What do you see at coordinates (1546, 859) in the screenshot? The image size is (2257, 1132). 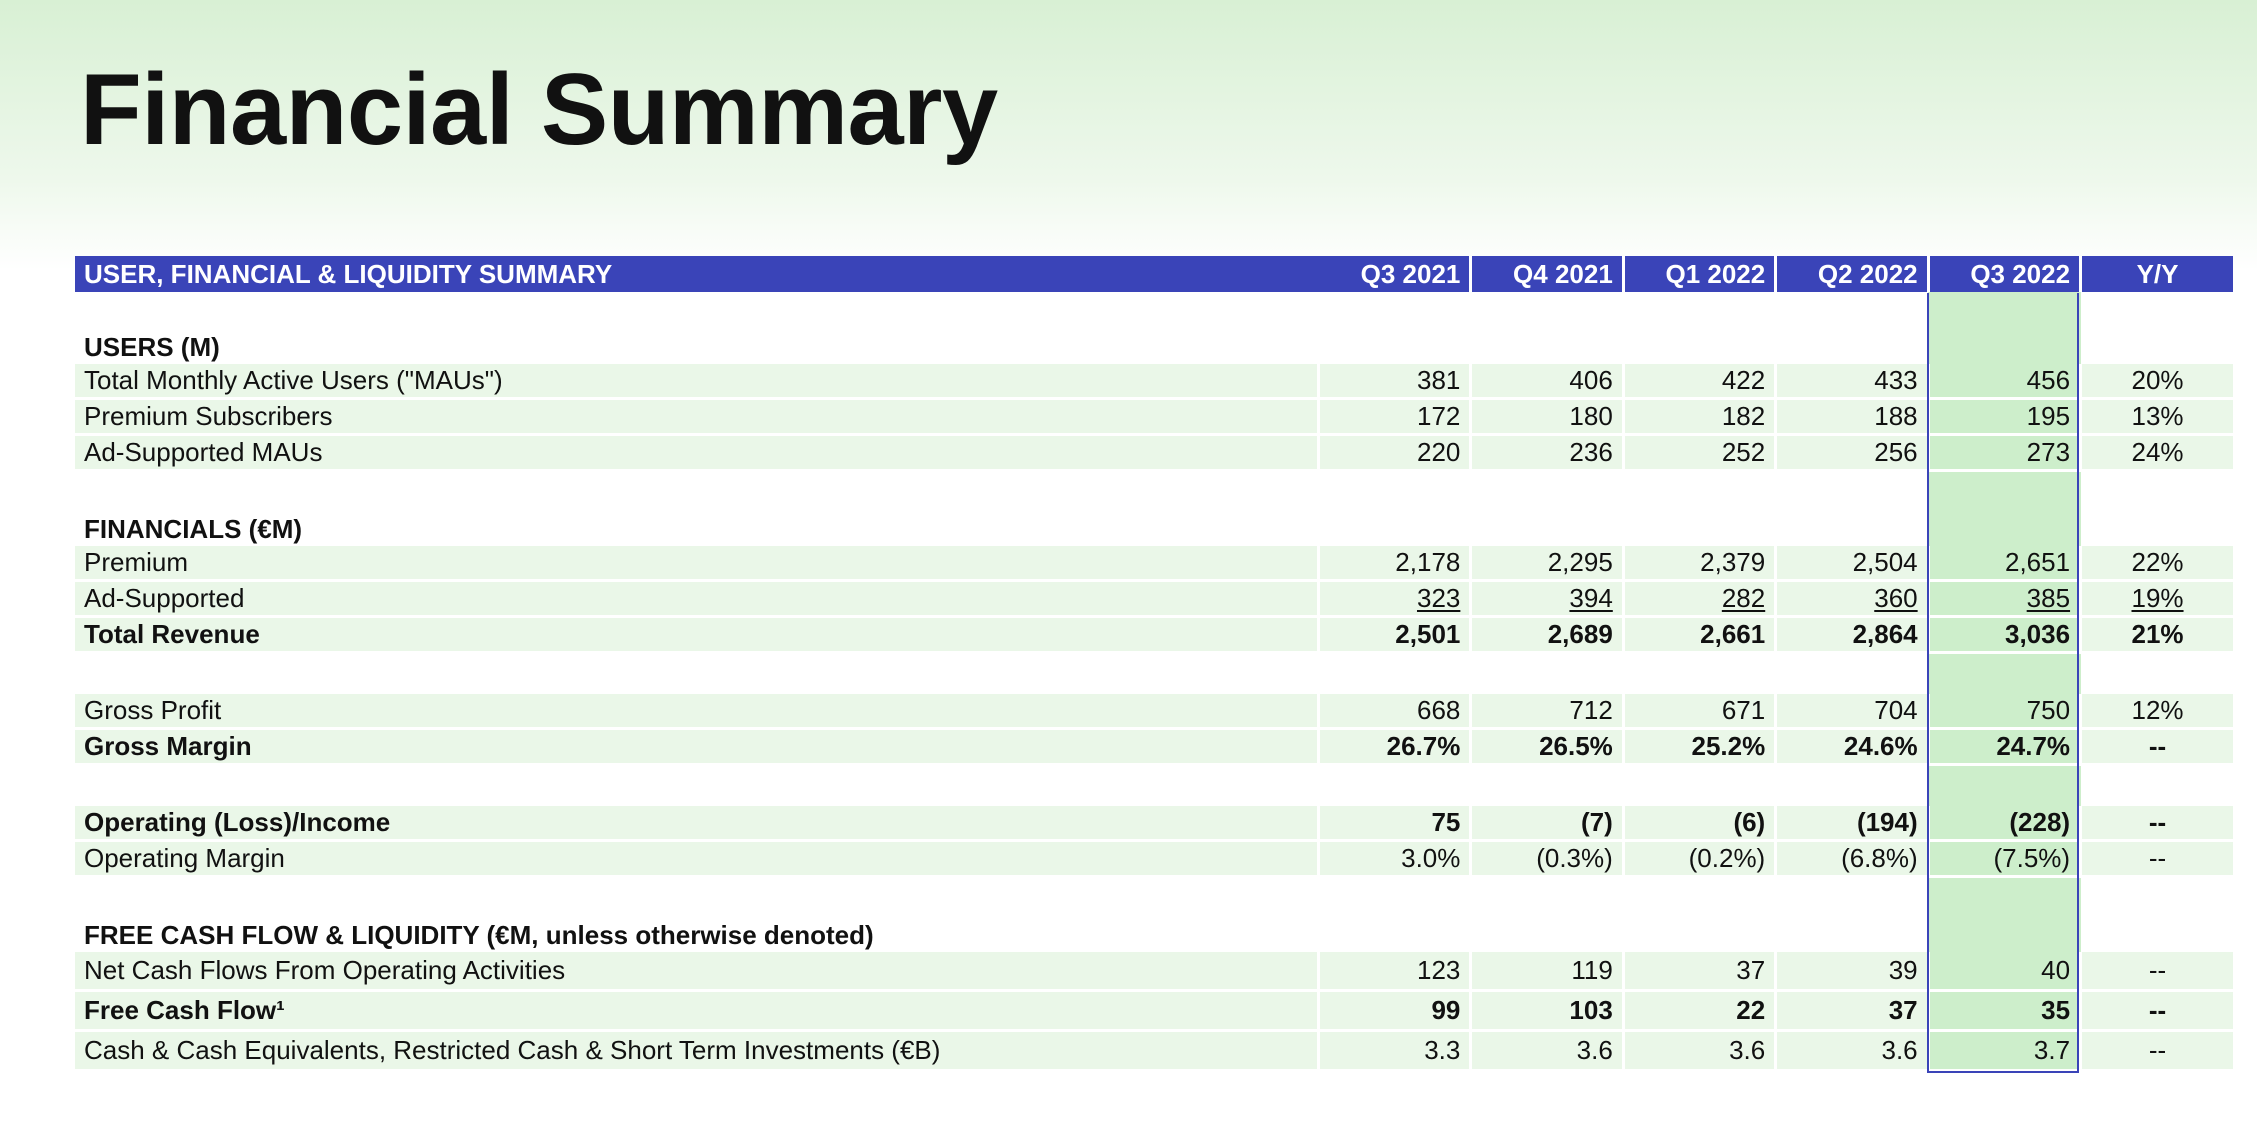 I see `cell-value: (0.3%)` at bounding box center [1546, 859].